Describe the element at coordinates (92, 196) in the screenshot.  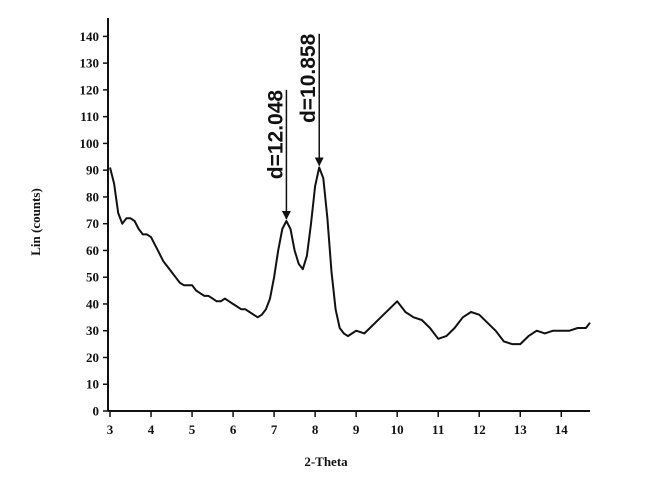
I see `y-tick-label: 80` at that location.